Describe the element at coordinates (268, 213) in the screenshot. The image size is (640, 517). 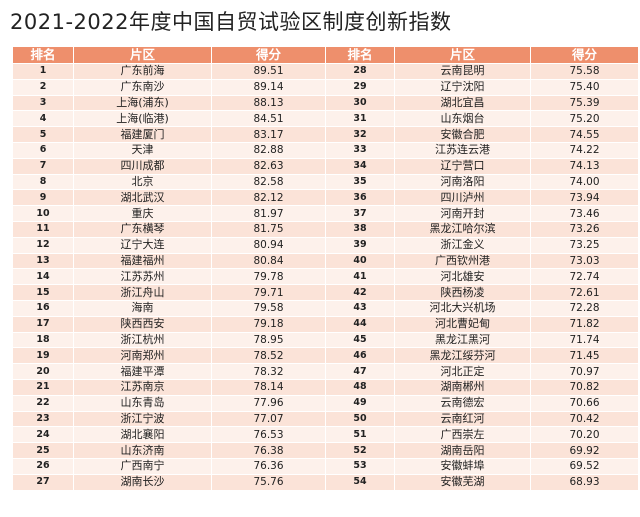
I see `score-cell-left: 81.97` at that location.